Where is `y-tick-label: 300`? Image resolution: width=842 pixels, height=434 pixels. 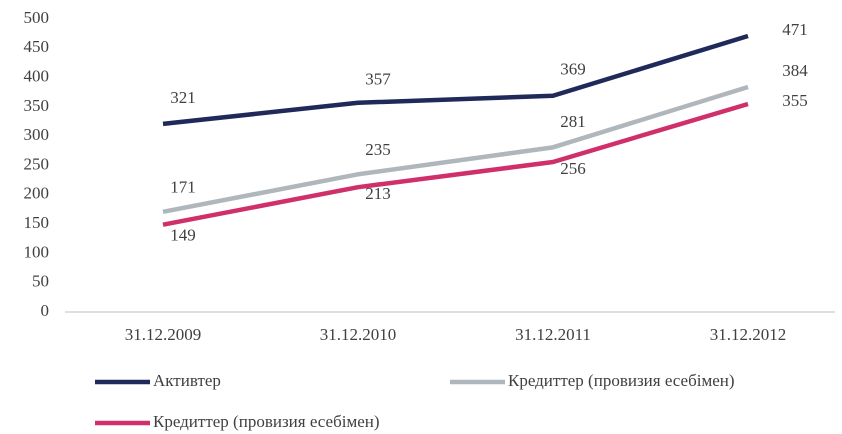 y-tick-label: 300 is located at coordinates (37, 134).